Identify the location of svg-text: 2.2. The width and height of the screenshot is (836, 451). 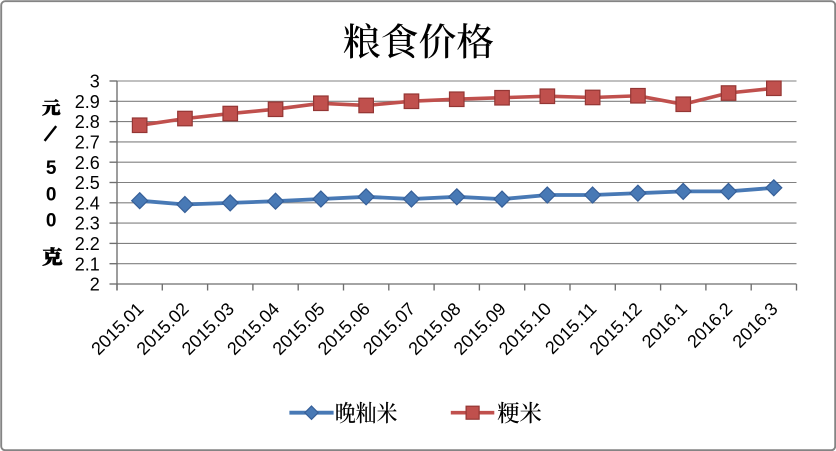
(87, 244).